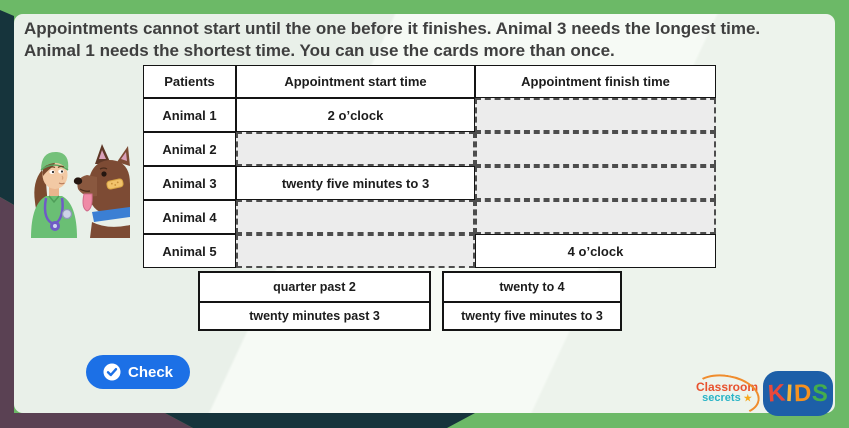 Image resolution: width=849 pixels, height=428 pixels. Describe the element at coordinates (532, 287) in the screenshot. I see `answer-card: twenty to 4` at that location.